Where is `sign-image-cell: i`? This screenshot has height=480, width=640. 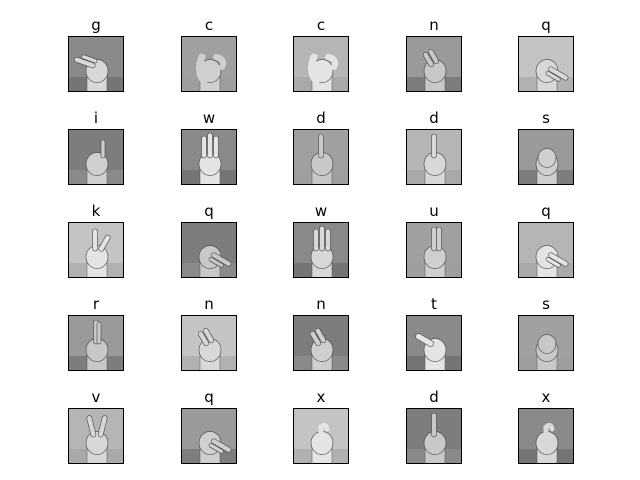
sign-image-cell: i is located at coordinates (96, 147).